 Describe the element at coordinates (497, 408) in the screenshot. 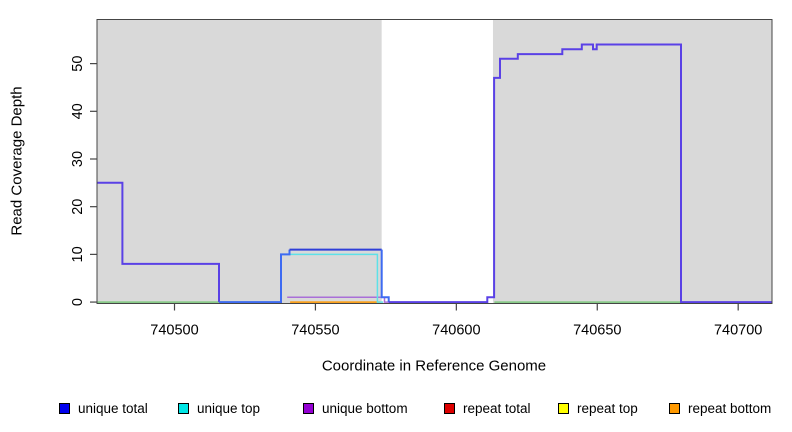

I see `legend-label: repeat total` at that location.